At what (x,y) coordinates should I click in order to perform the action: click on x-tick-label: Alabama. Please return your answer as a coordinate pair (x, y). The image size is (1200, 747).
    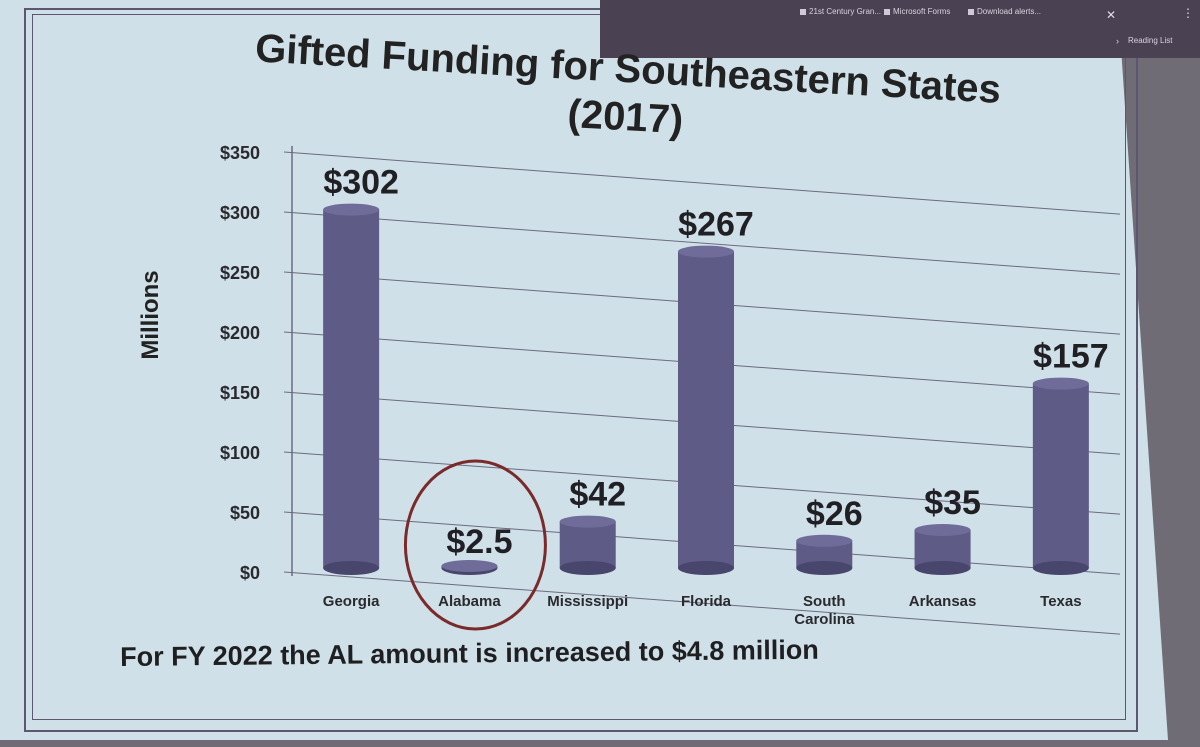
    Looking at the image, I should click on (469, 601).